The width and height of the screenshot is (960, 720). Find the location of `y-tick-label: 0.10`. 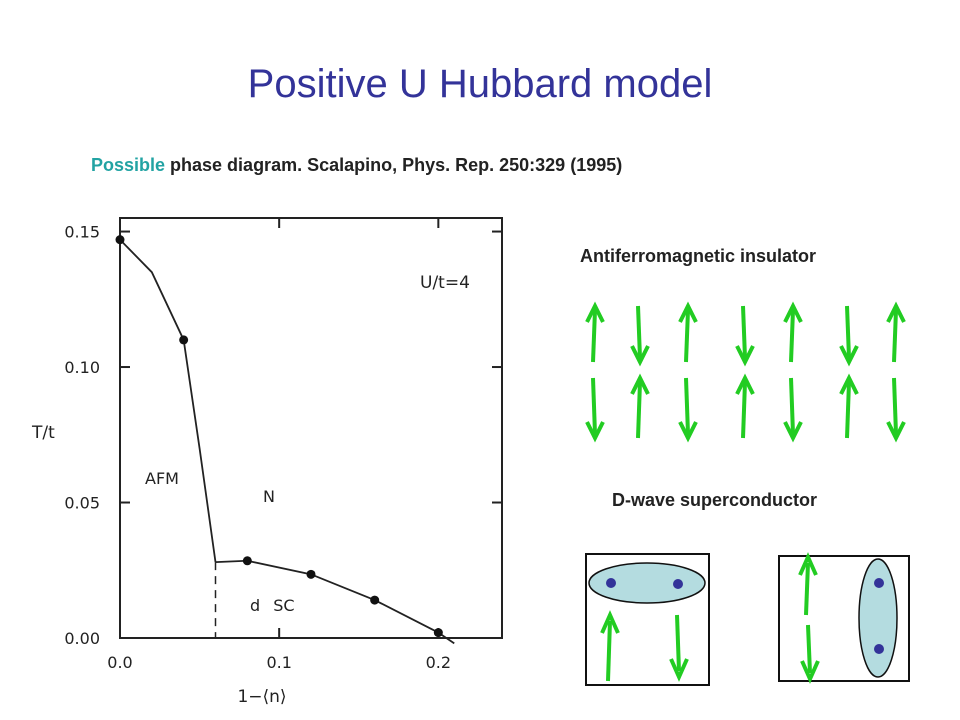

y-tick-label: 0.10 is located at coordinates (82, 367).